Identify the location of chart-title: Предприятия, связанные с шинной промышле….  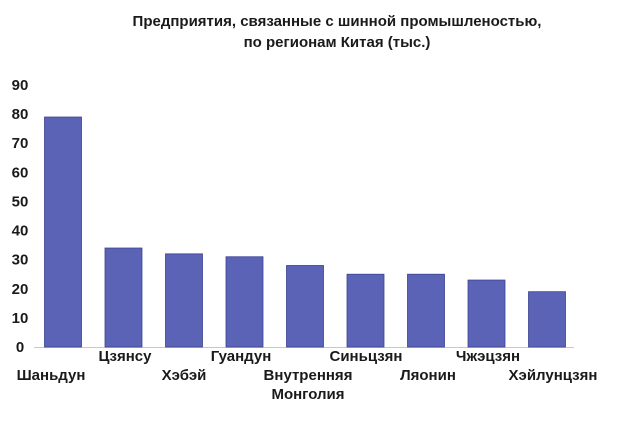
(337, 32).